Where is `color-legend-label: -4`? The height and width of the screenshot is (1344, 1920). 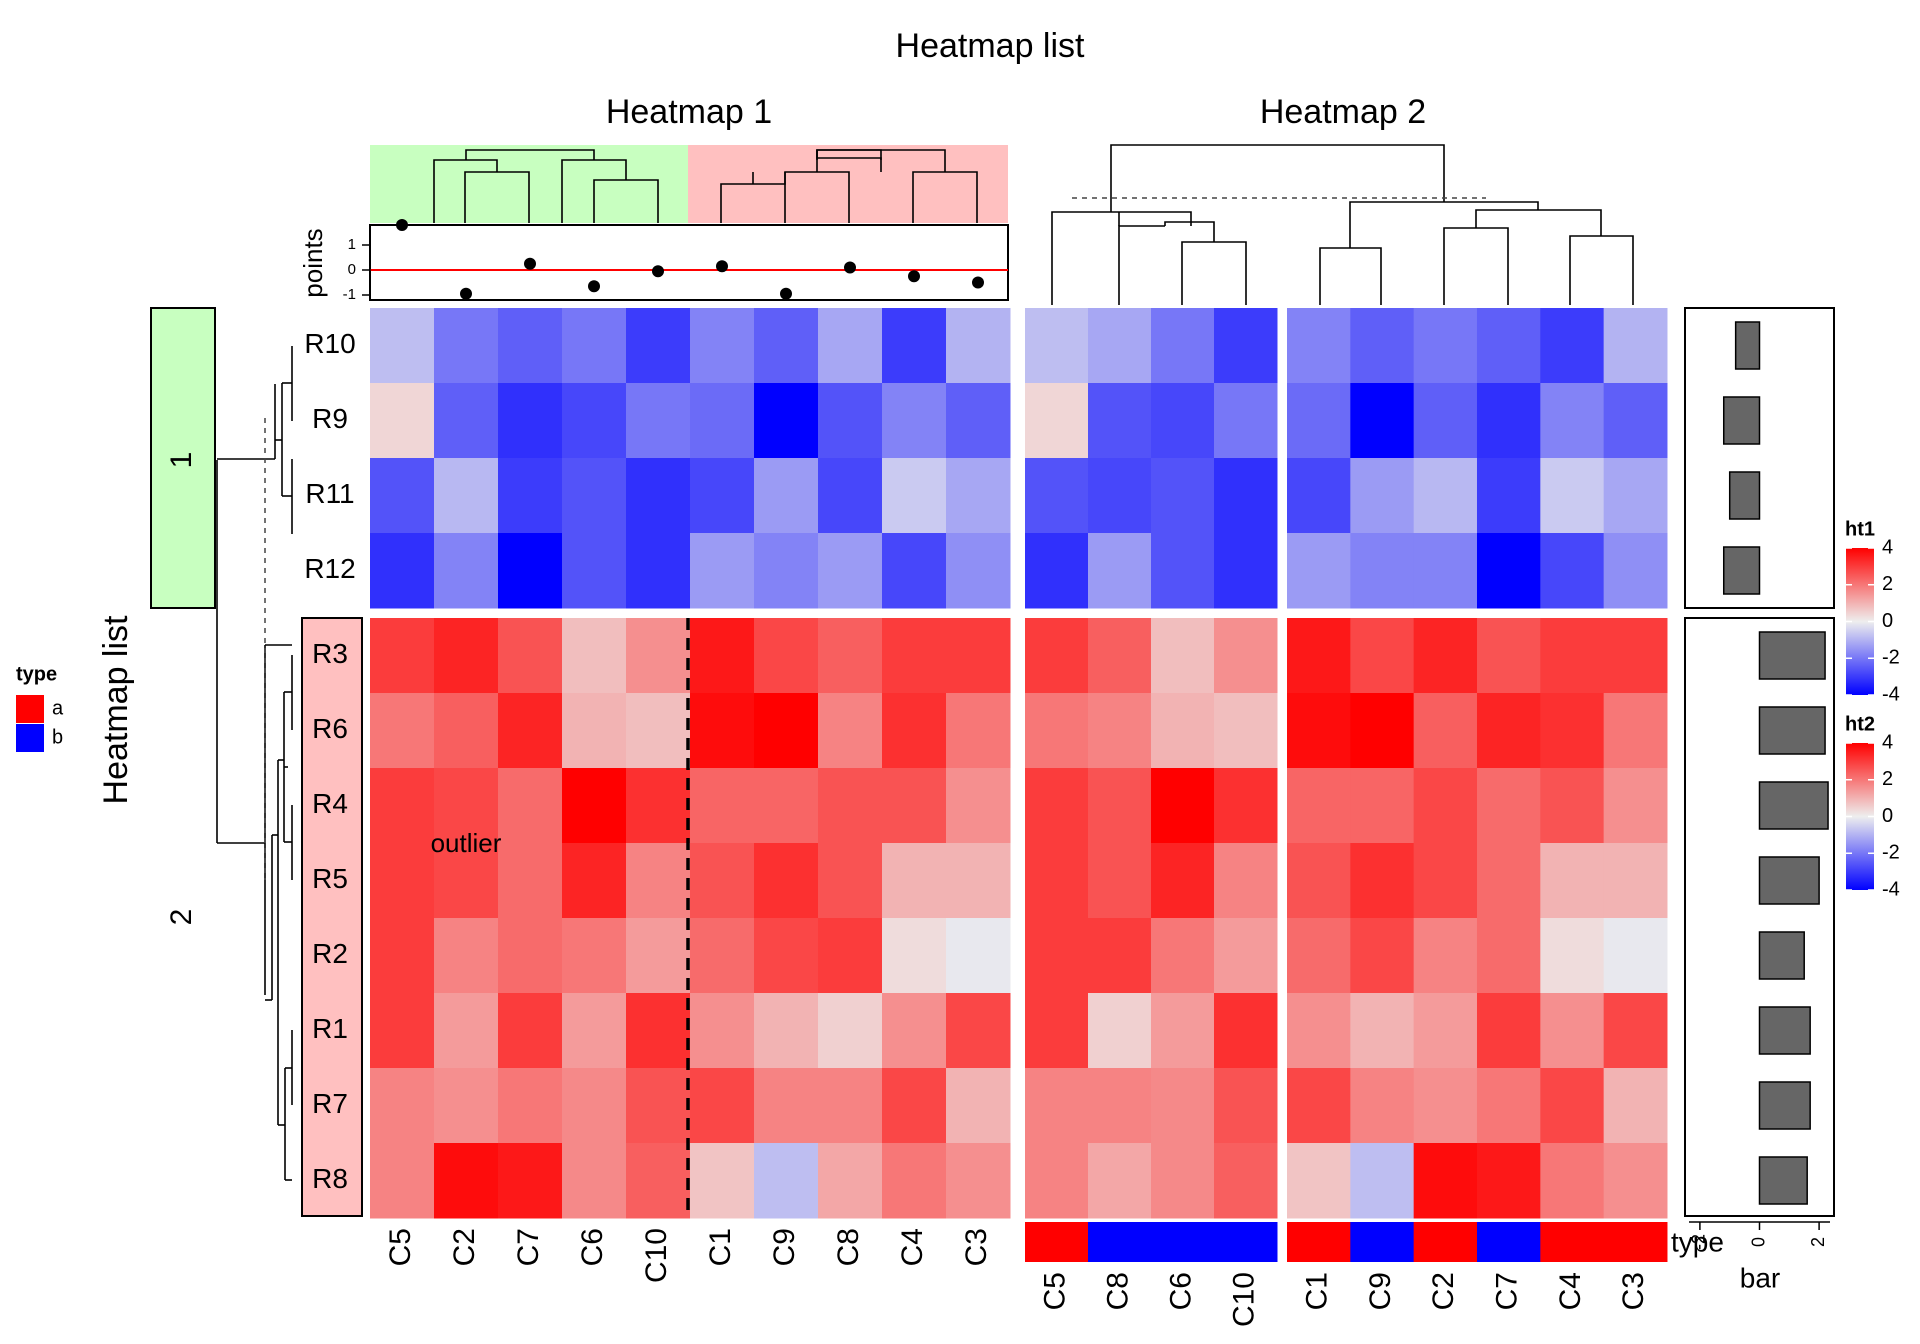 color-legend-label: -4 is located at coordinates (1891, 889).